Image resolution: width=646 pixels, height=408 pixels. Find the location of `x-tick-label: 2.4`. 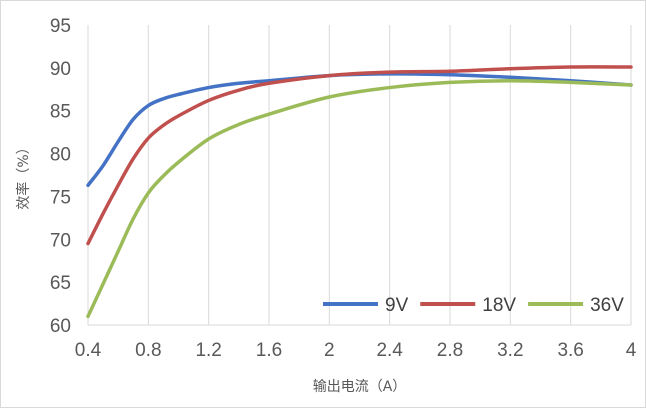

x-tick-label: 2.4 is located at coordinates (389, 350).